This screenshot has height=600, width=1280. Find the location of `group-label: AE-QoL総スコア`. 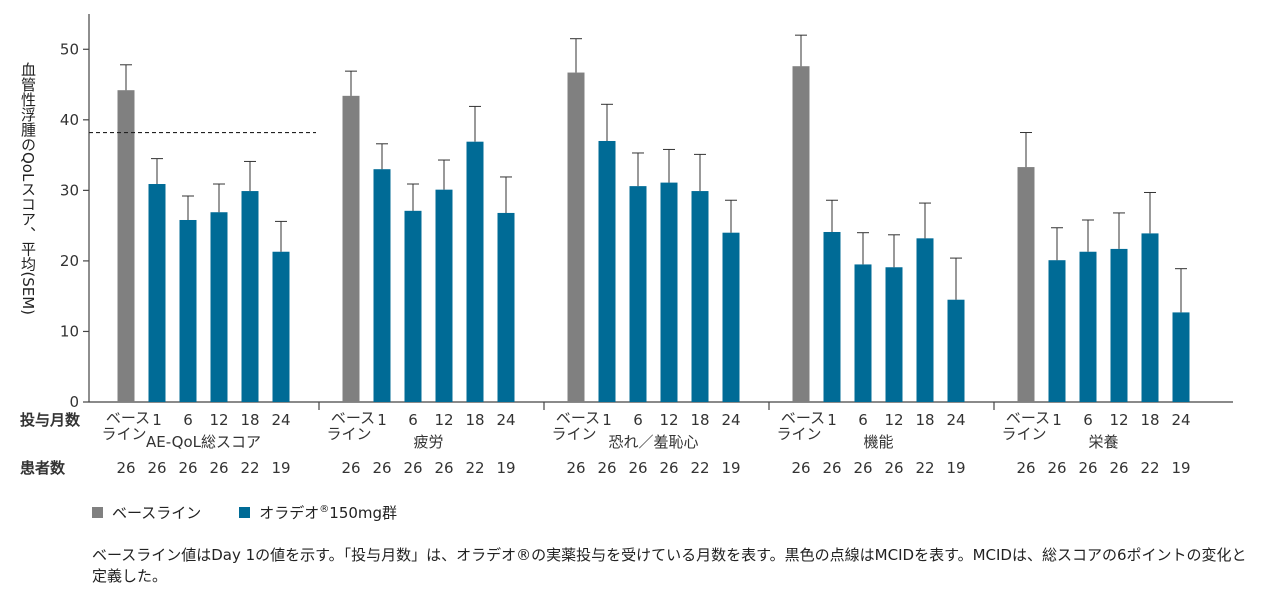

group-label: AE-QoL総スコア is located at coordinates (203, 442).